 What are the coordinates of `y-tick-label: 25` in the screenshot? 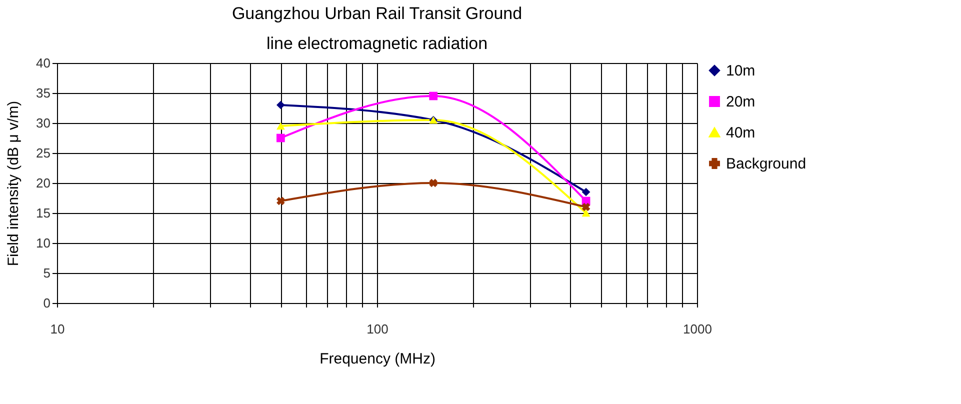 It's located at (43, 153).